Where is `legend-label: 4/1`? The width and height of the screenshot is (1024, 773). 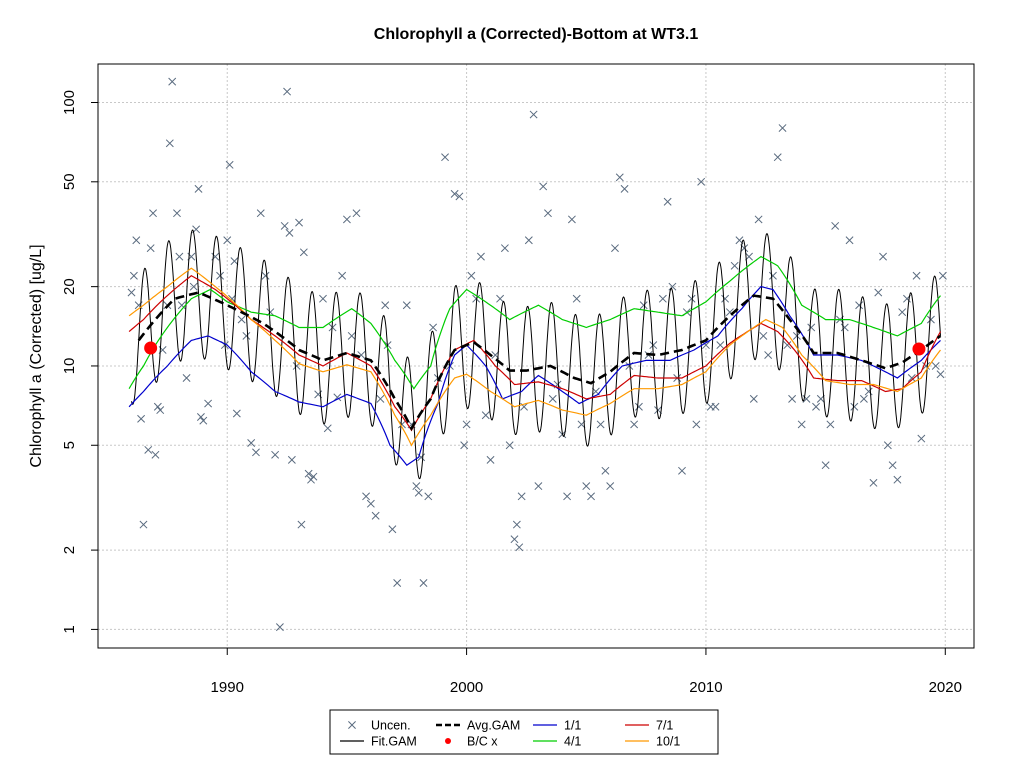 legend-label: 4/1 is located at coordinates (572, 742).